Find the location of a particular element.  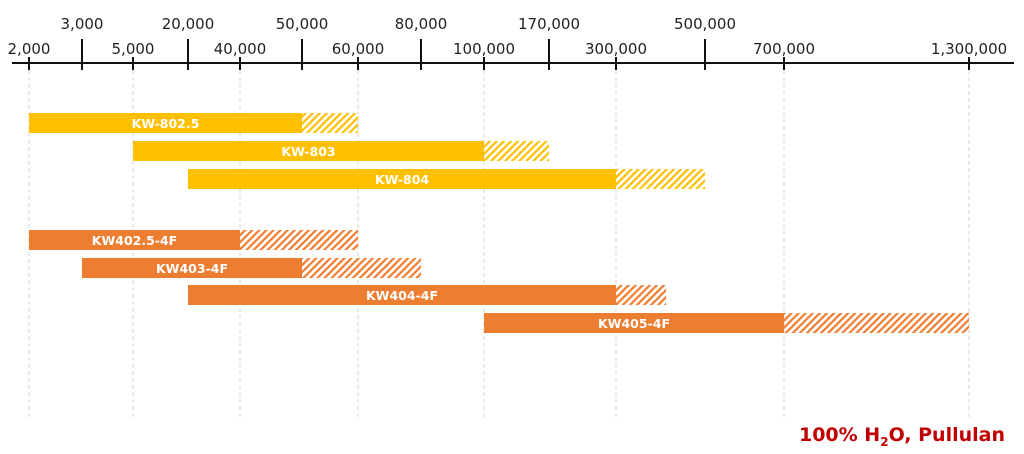

bar-kw405-4f: KW405-4F is located at coordinates (726, 323).